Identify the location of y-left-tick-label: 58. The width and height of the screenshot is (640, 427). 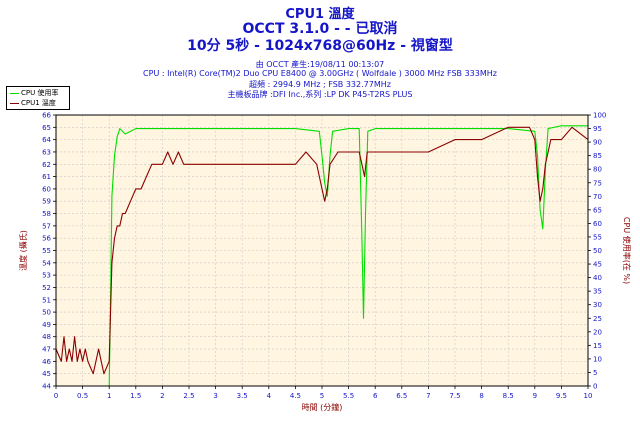
(46, 214).